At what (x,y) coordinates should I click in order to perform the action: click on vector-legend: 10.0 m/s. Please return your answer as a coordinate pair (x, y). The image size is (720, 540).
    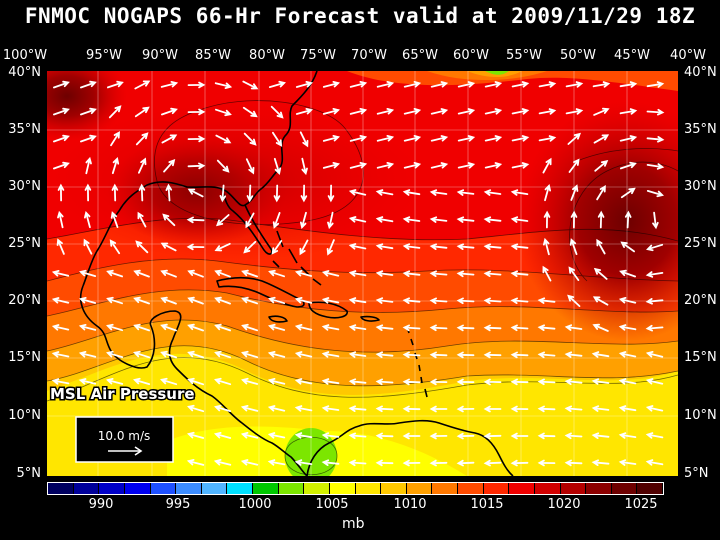
    Looking at the image, I should click on (124, 439).